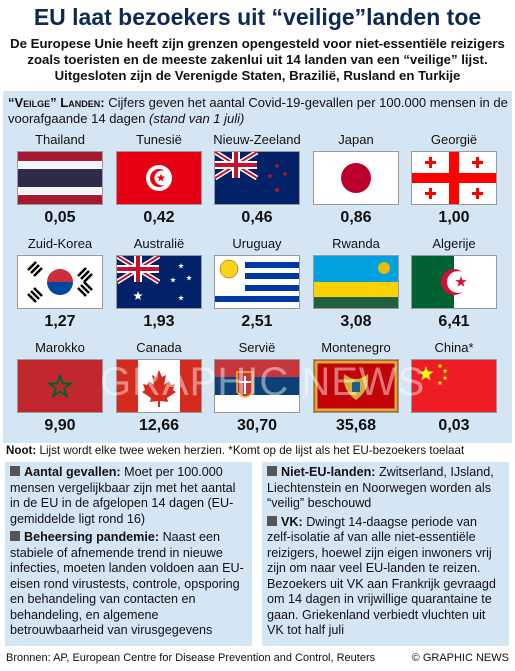 The image size is (515, 671). I want to click on credit: © GRAPHIC NEWS, so click(460, 658).